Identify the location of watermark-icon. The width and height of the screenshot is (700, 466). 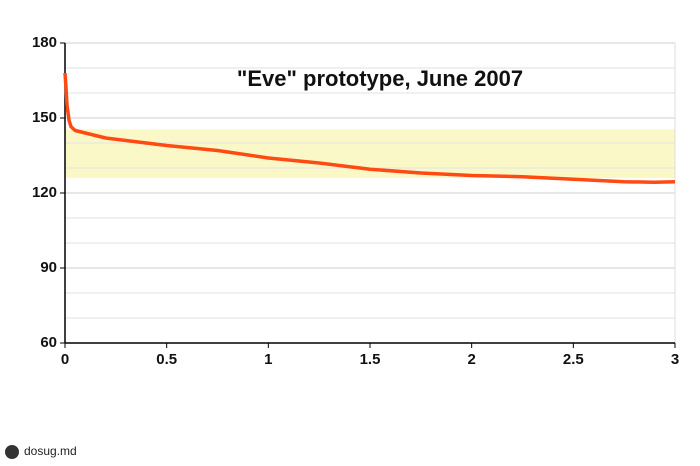
(12, 452).